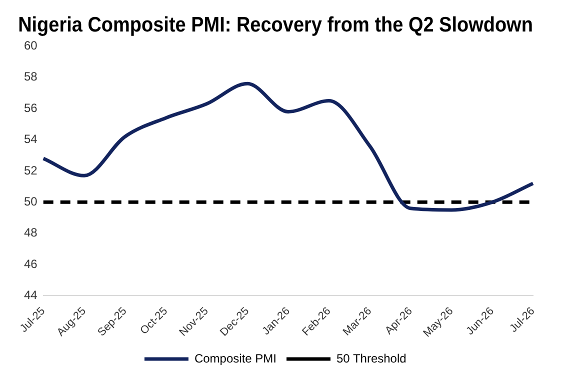 Image resolution: width=571 pixels, height=388 pixels. I want to click on y-tick-label: 52, so click(31, 170).